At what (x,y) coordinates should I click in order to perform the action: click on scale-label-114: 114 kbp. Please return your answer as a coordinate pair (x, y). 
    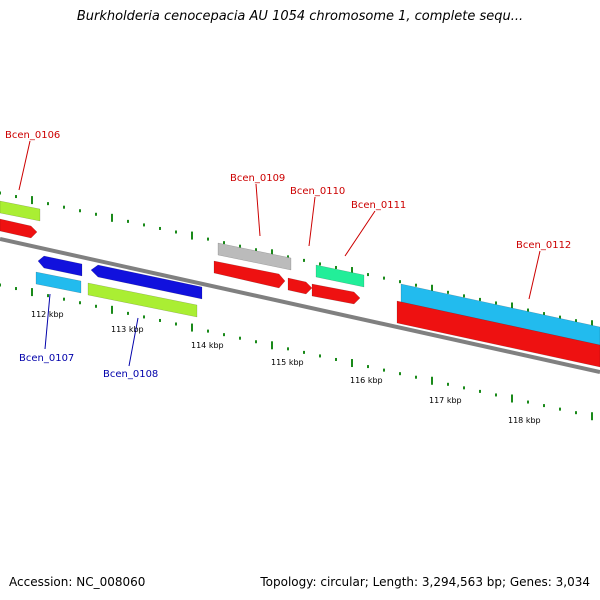
    Looking at the image, I should click on (207, 345).